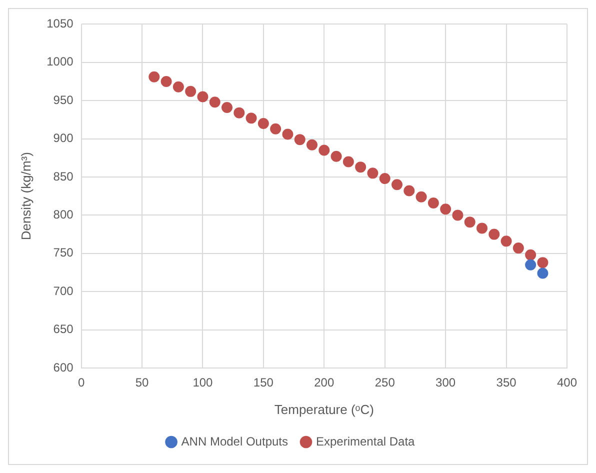 This screenshot has height=473, width=596. I want to click on x-tick-label: 200, so click(324, 383).